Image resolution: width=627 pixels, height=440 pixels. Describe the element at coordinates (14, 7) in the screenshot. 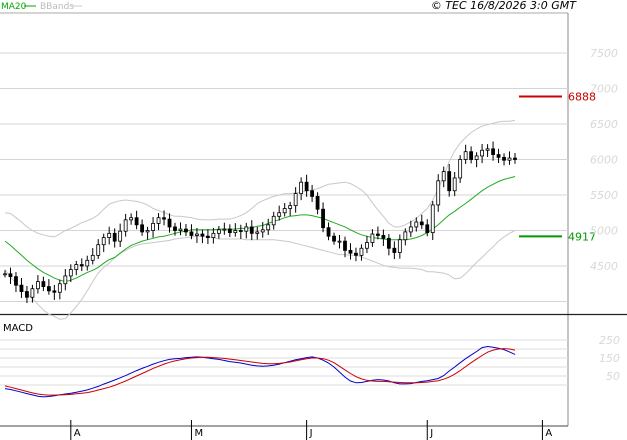

I see `legend-ma20: MA20` at that location.